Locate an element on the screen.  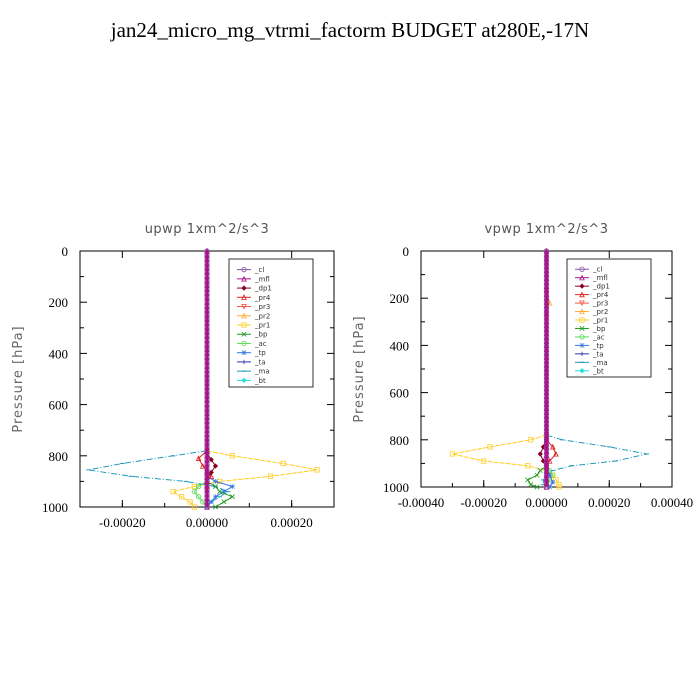
x-tick-label: 0.00040 is located at coordinates (672, 502).